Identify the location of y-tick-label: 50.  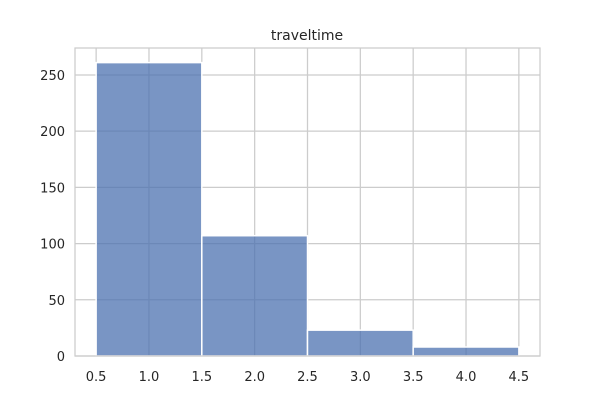
(56, 301).